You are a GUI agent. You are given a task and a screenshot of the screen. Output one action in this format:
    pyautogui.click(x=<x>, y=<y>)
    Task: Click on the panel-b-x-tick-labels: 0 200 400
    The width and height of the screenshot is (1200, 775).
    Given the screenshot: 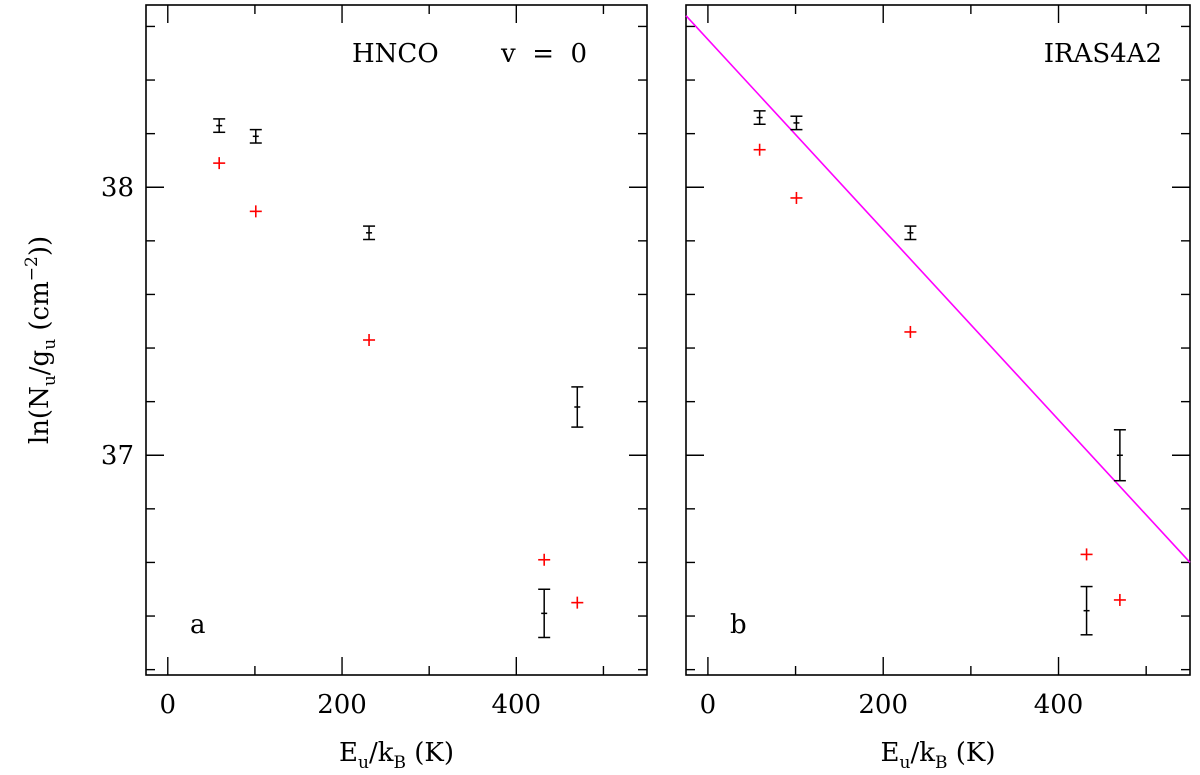 What is the action you would take?
    pyautogui.click(x=892, y=705)
    